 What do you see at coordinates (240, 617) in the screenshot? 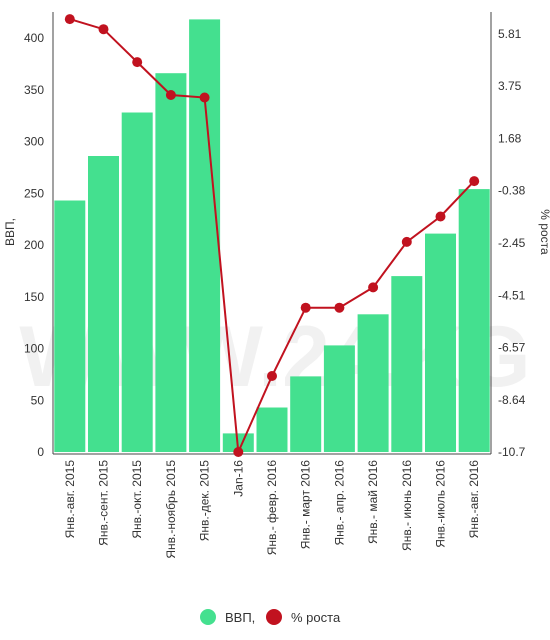
I see `legend-label-gdp: ВВП,` at bounding box center [240, 617].